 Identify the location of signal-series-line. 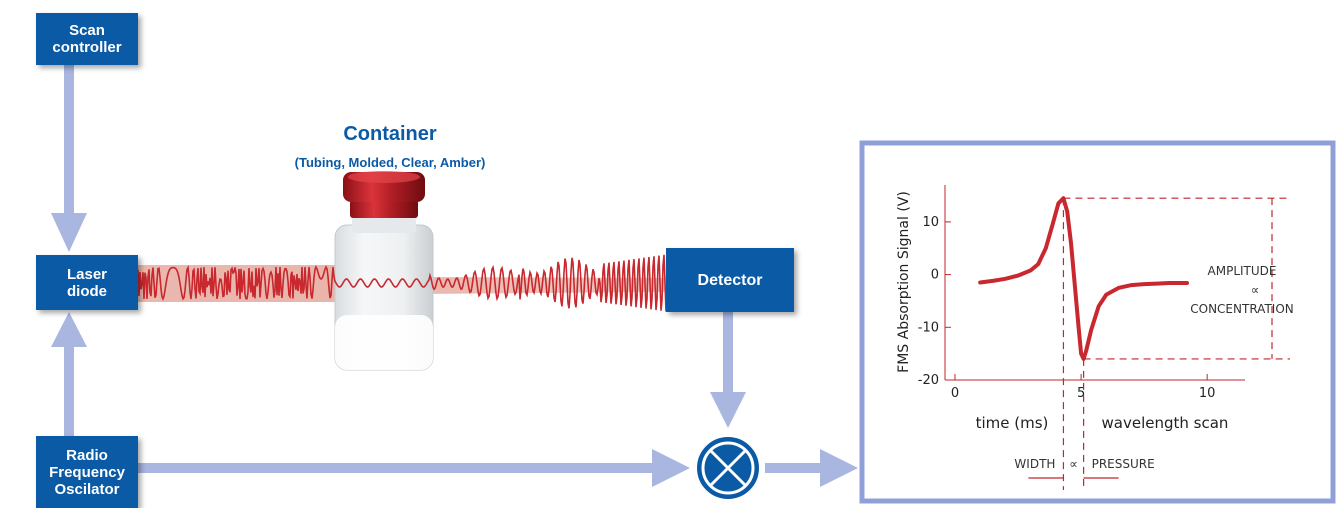
(1083, 278).